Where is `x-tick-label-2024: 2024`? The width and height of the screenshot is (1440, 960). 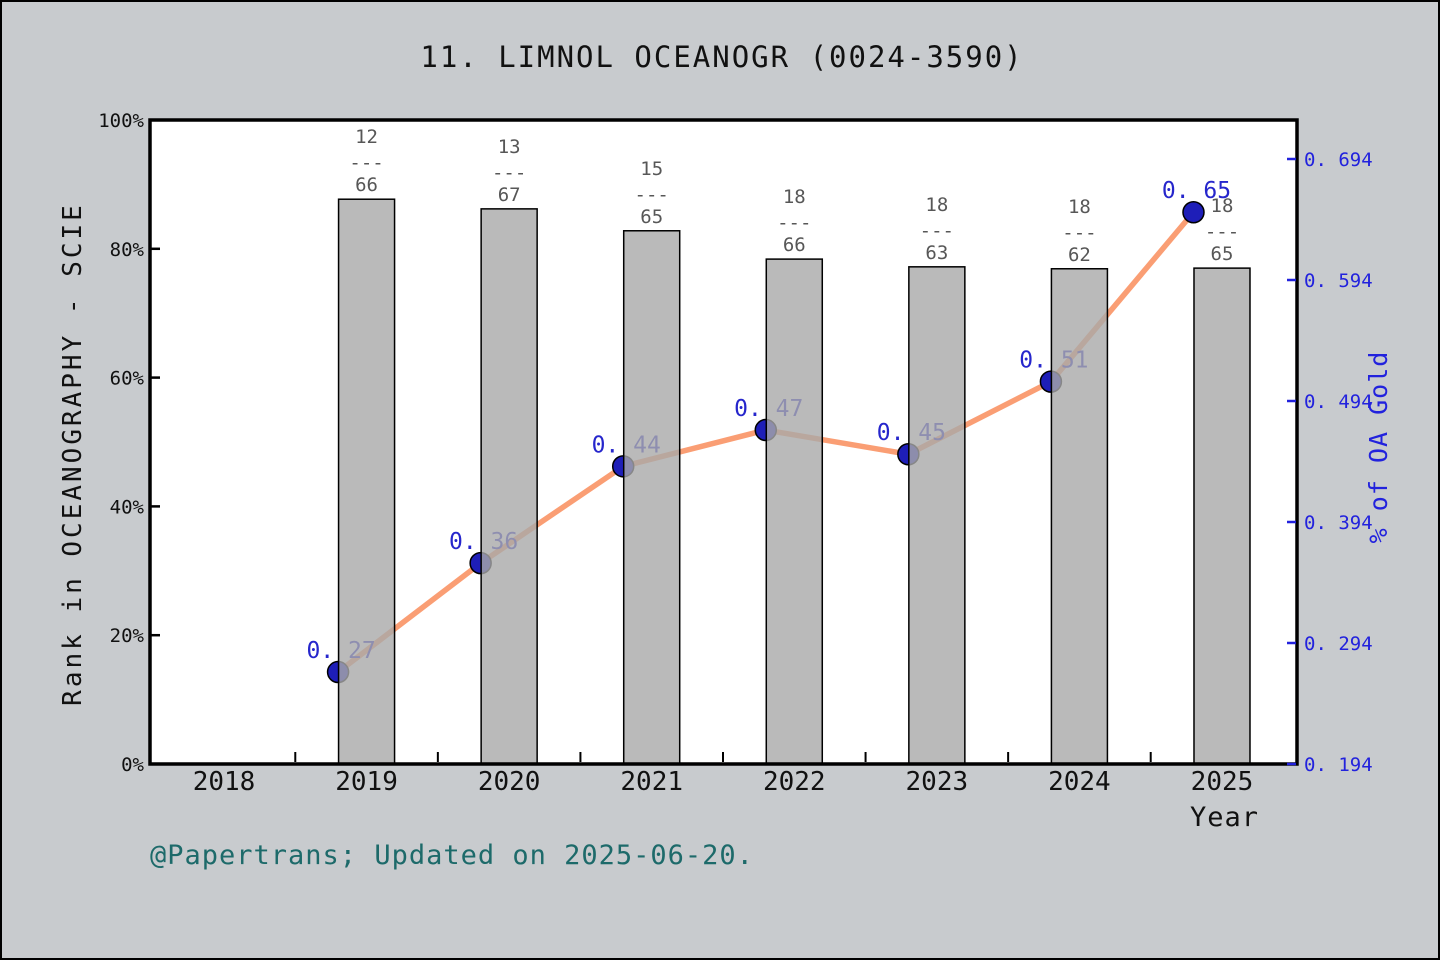 x-tick-label-2024: 2024 is located at coordinates (1079, 782).